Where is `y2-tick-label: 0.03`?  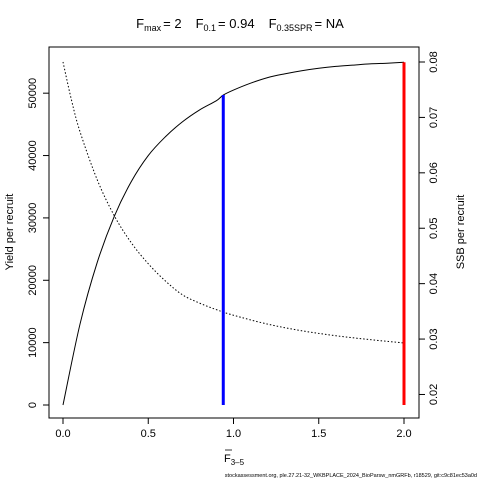
y2-tick-label: 0.03 is located at coordinates (434, 338).